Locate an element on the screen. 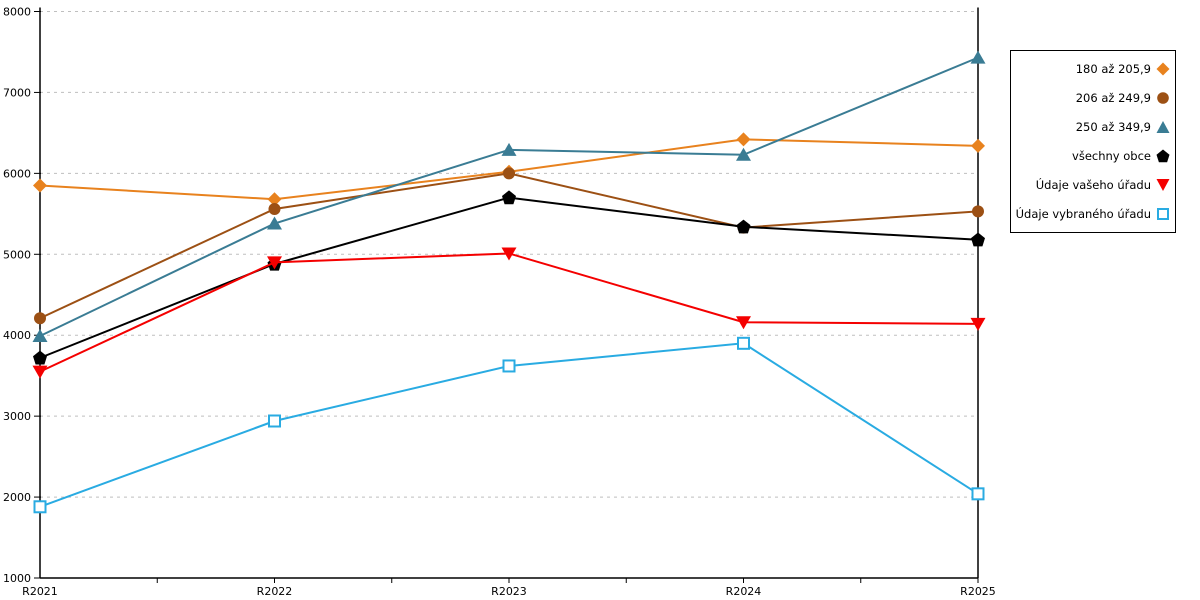 This screenshot has height=600, width=1200. circle-marker-shape is located at coordinates (1163, 98).